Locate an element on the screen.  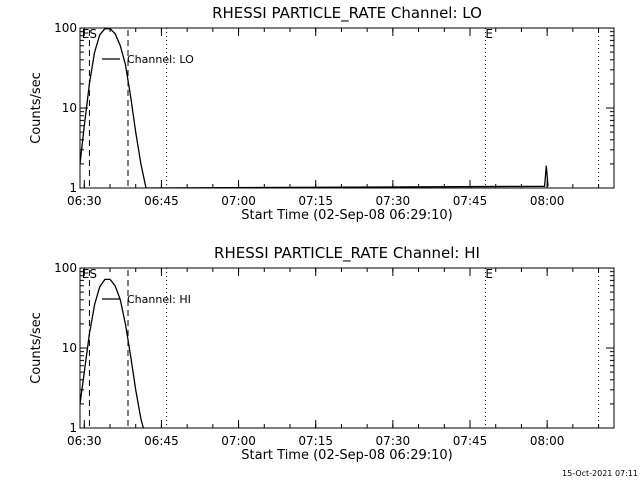
footer-timestamp: 15-Oct-2021 07:11 is located at coordinates (600, 473).